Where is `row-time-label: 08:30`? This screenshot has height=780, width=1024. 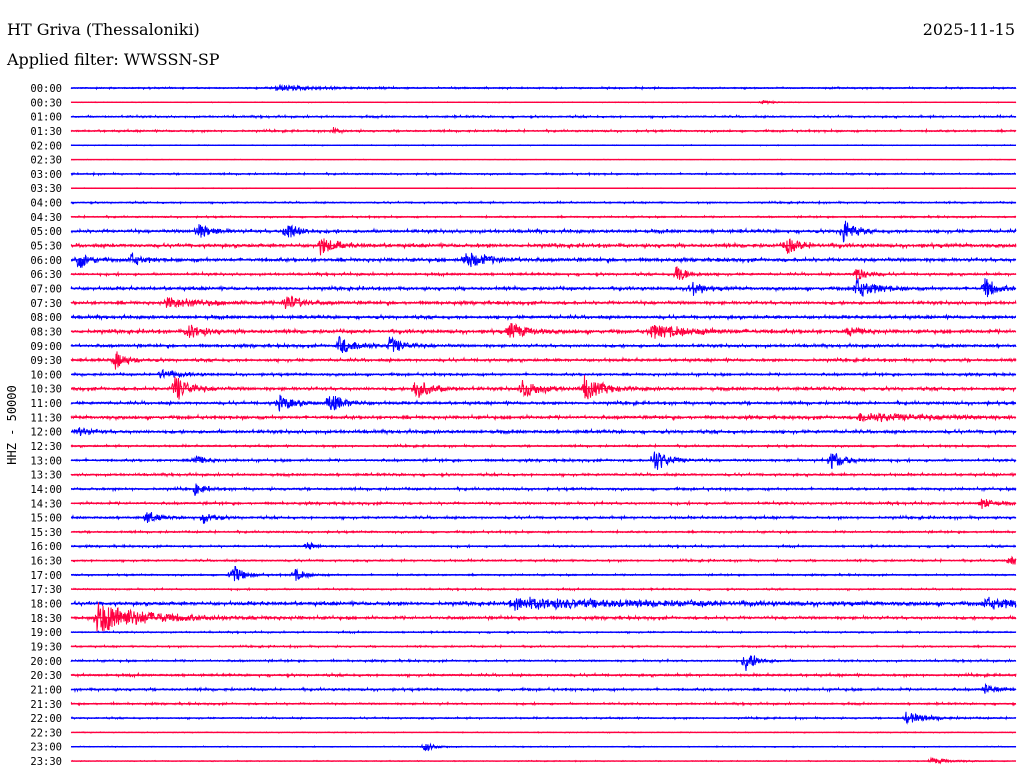 row-time-label: 08:30 is located at coordinates (46, 332).